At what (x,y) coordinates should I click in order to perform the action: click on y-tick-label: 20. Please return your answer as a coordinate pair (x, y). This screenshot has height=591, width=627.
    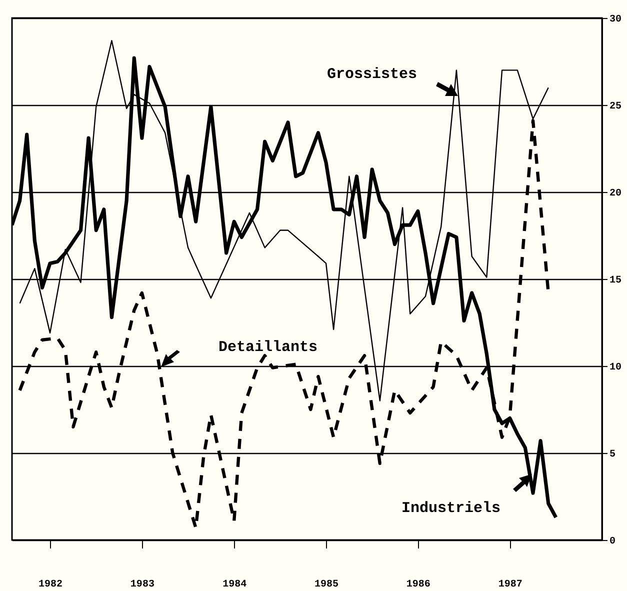
    Looking at the image, I should click on (616, 194).